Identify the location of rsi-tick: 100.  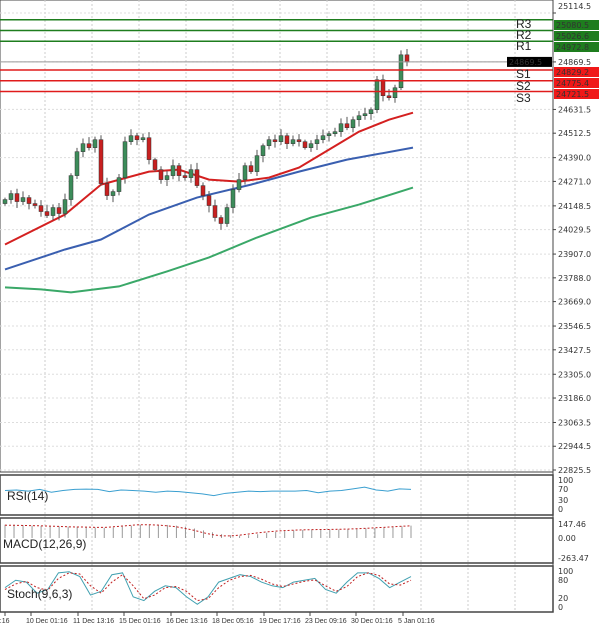
(565, 480).